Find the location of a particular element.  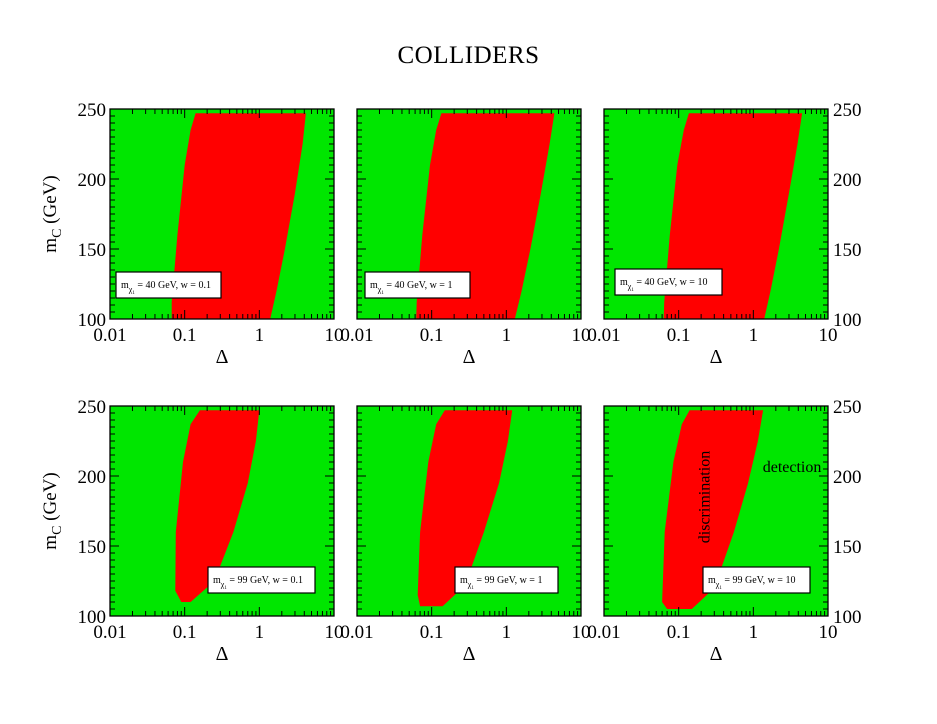

legend-text: mχ1 = 99 GeV, w = 0.1 is located at coordinates (258, 583).